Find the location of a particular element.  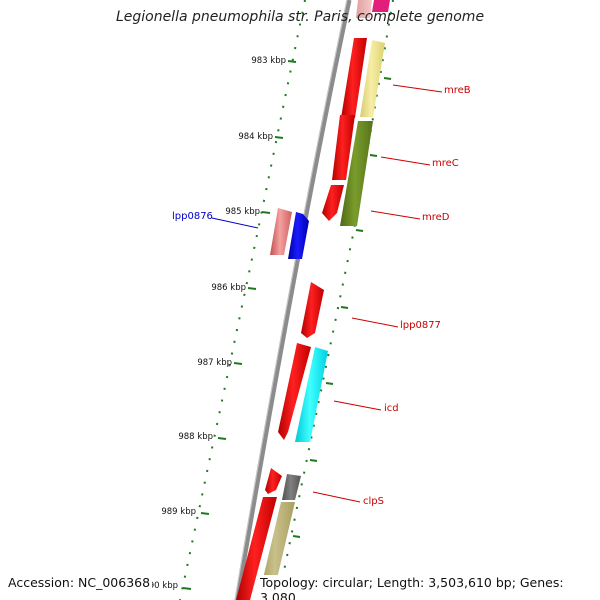

accession-text: Accession: NC_006368 is located at coordinates (79, 582).